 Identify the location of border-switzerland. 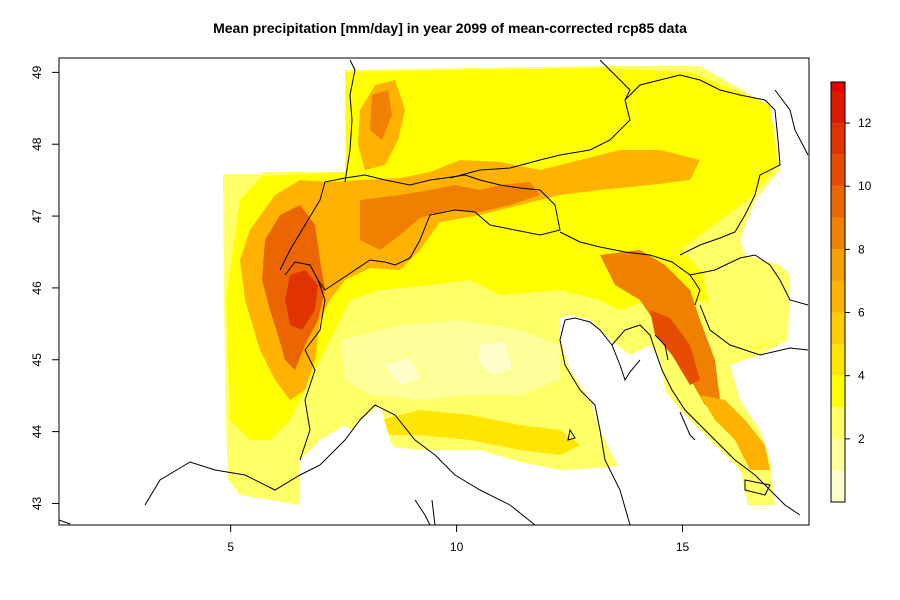
(420, 232).